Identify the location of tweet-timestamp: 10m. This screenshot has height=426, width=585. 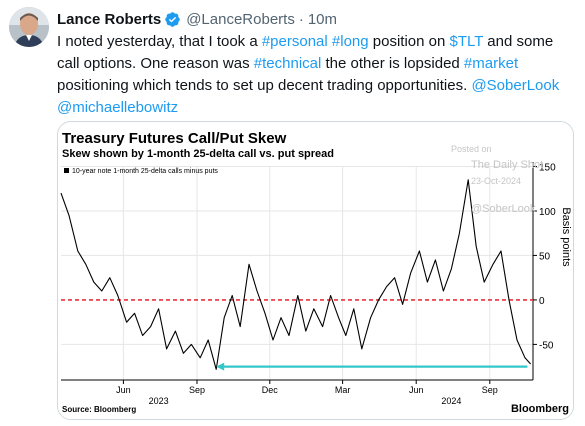
(322, 19).